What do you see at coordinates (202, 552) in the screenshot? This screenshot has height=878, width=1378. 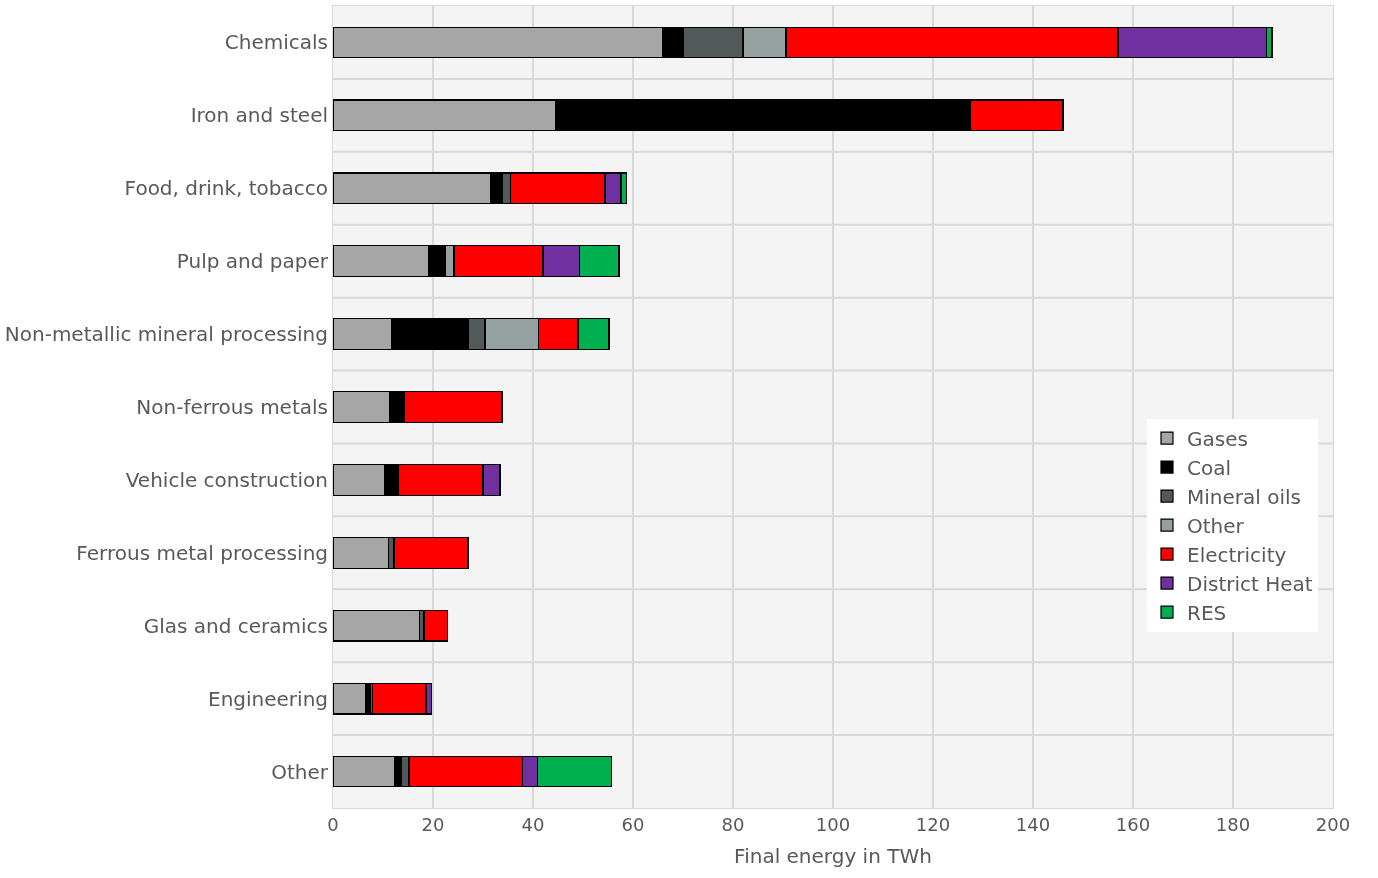 I see `y-tick-label: Ferrous metal processing` at bounding box center [202, 552].